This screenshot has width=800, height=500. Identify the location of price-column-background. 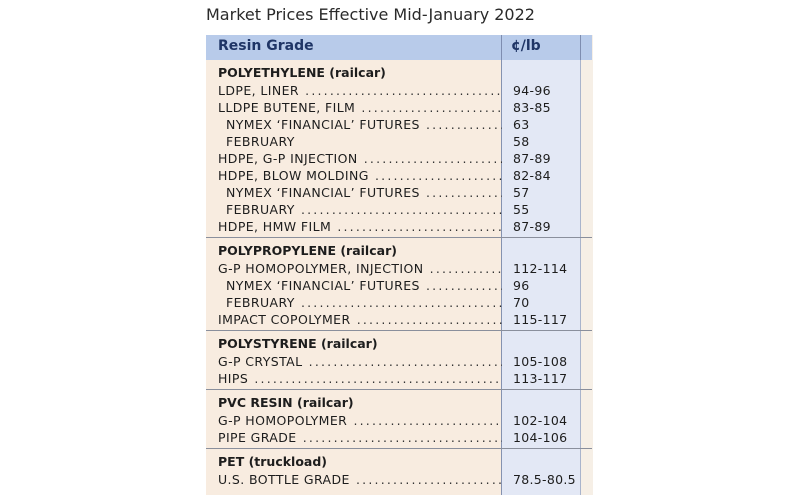
(541, 265).